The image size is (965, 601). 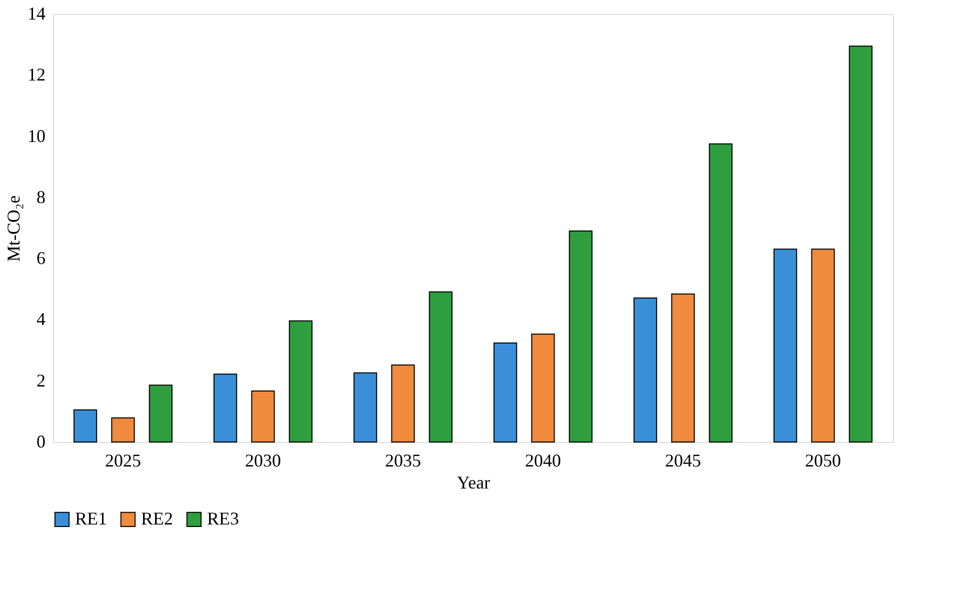 What do you see at coordinates (543, 460) in the screenshot?
I see `x-tick-label: 2040` at bounding box center [543, 460].